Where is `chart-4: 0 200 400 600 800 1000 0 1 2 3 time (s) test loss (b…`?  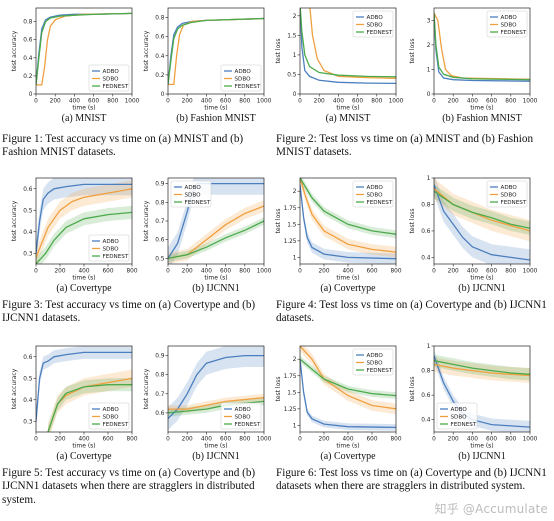
chart-4: 0 200 400 600 800 1000 0 1 2 3 time (s) test loss (b… is located at coordinates (473, 65).